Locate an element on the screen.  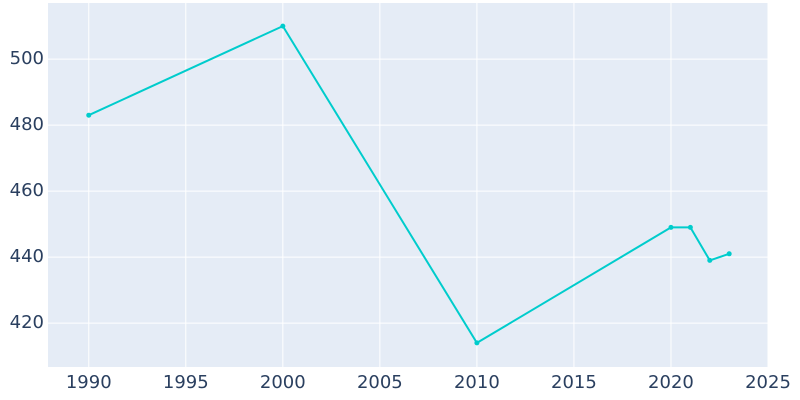
x-tick-label: 2010 is located at coordinates (477, 382).